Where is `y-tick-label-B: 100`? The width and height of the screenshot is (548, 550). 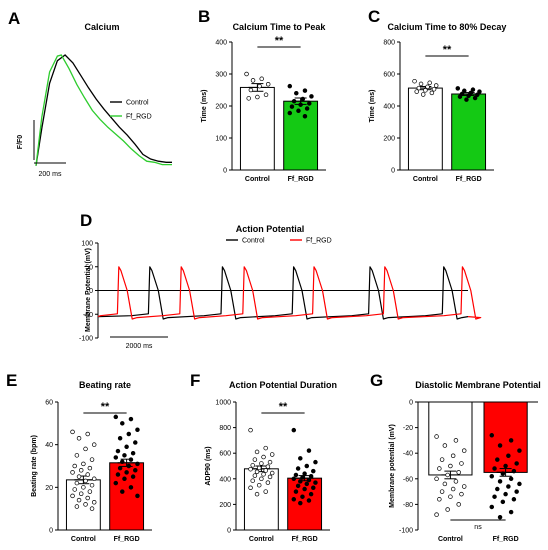 y-tick-label-B: 100 is located at coordinates (221, 139).